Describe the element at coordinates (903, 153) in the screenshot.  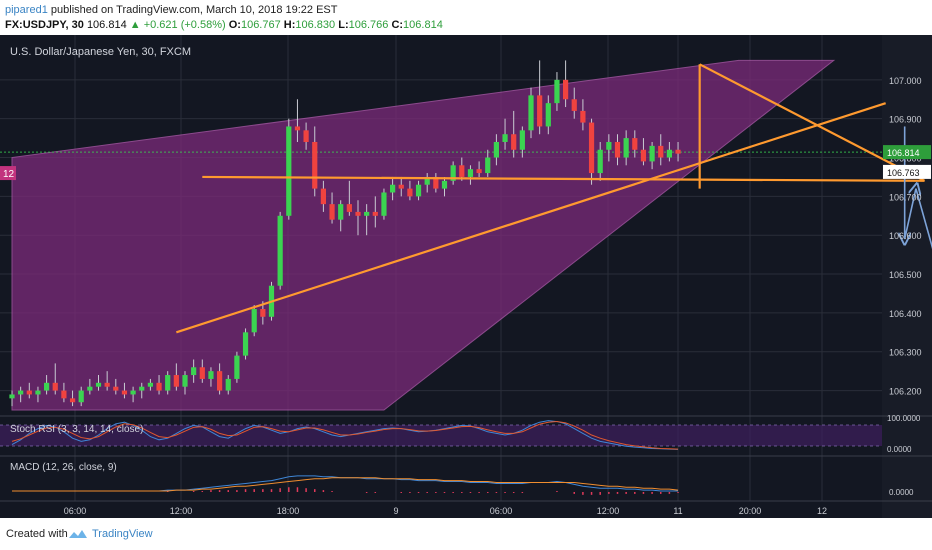
I see `price-label-last: 106.814` at that location.